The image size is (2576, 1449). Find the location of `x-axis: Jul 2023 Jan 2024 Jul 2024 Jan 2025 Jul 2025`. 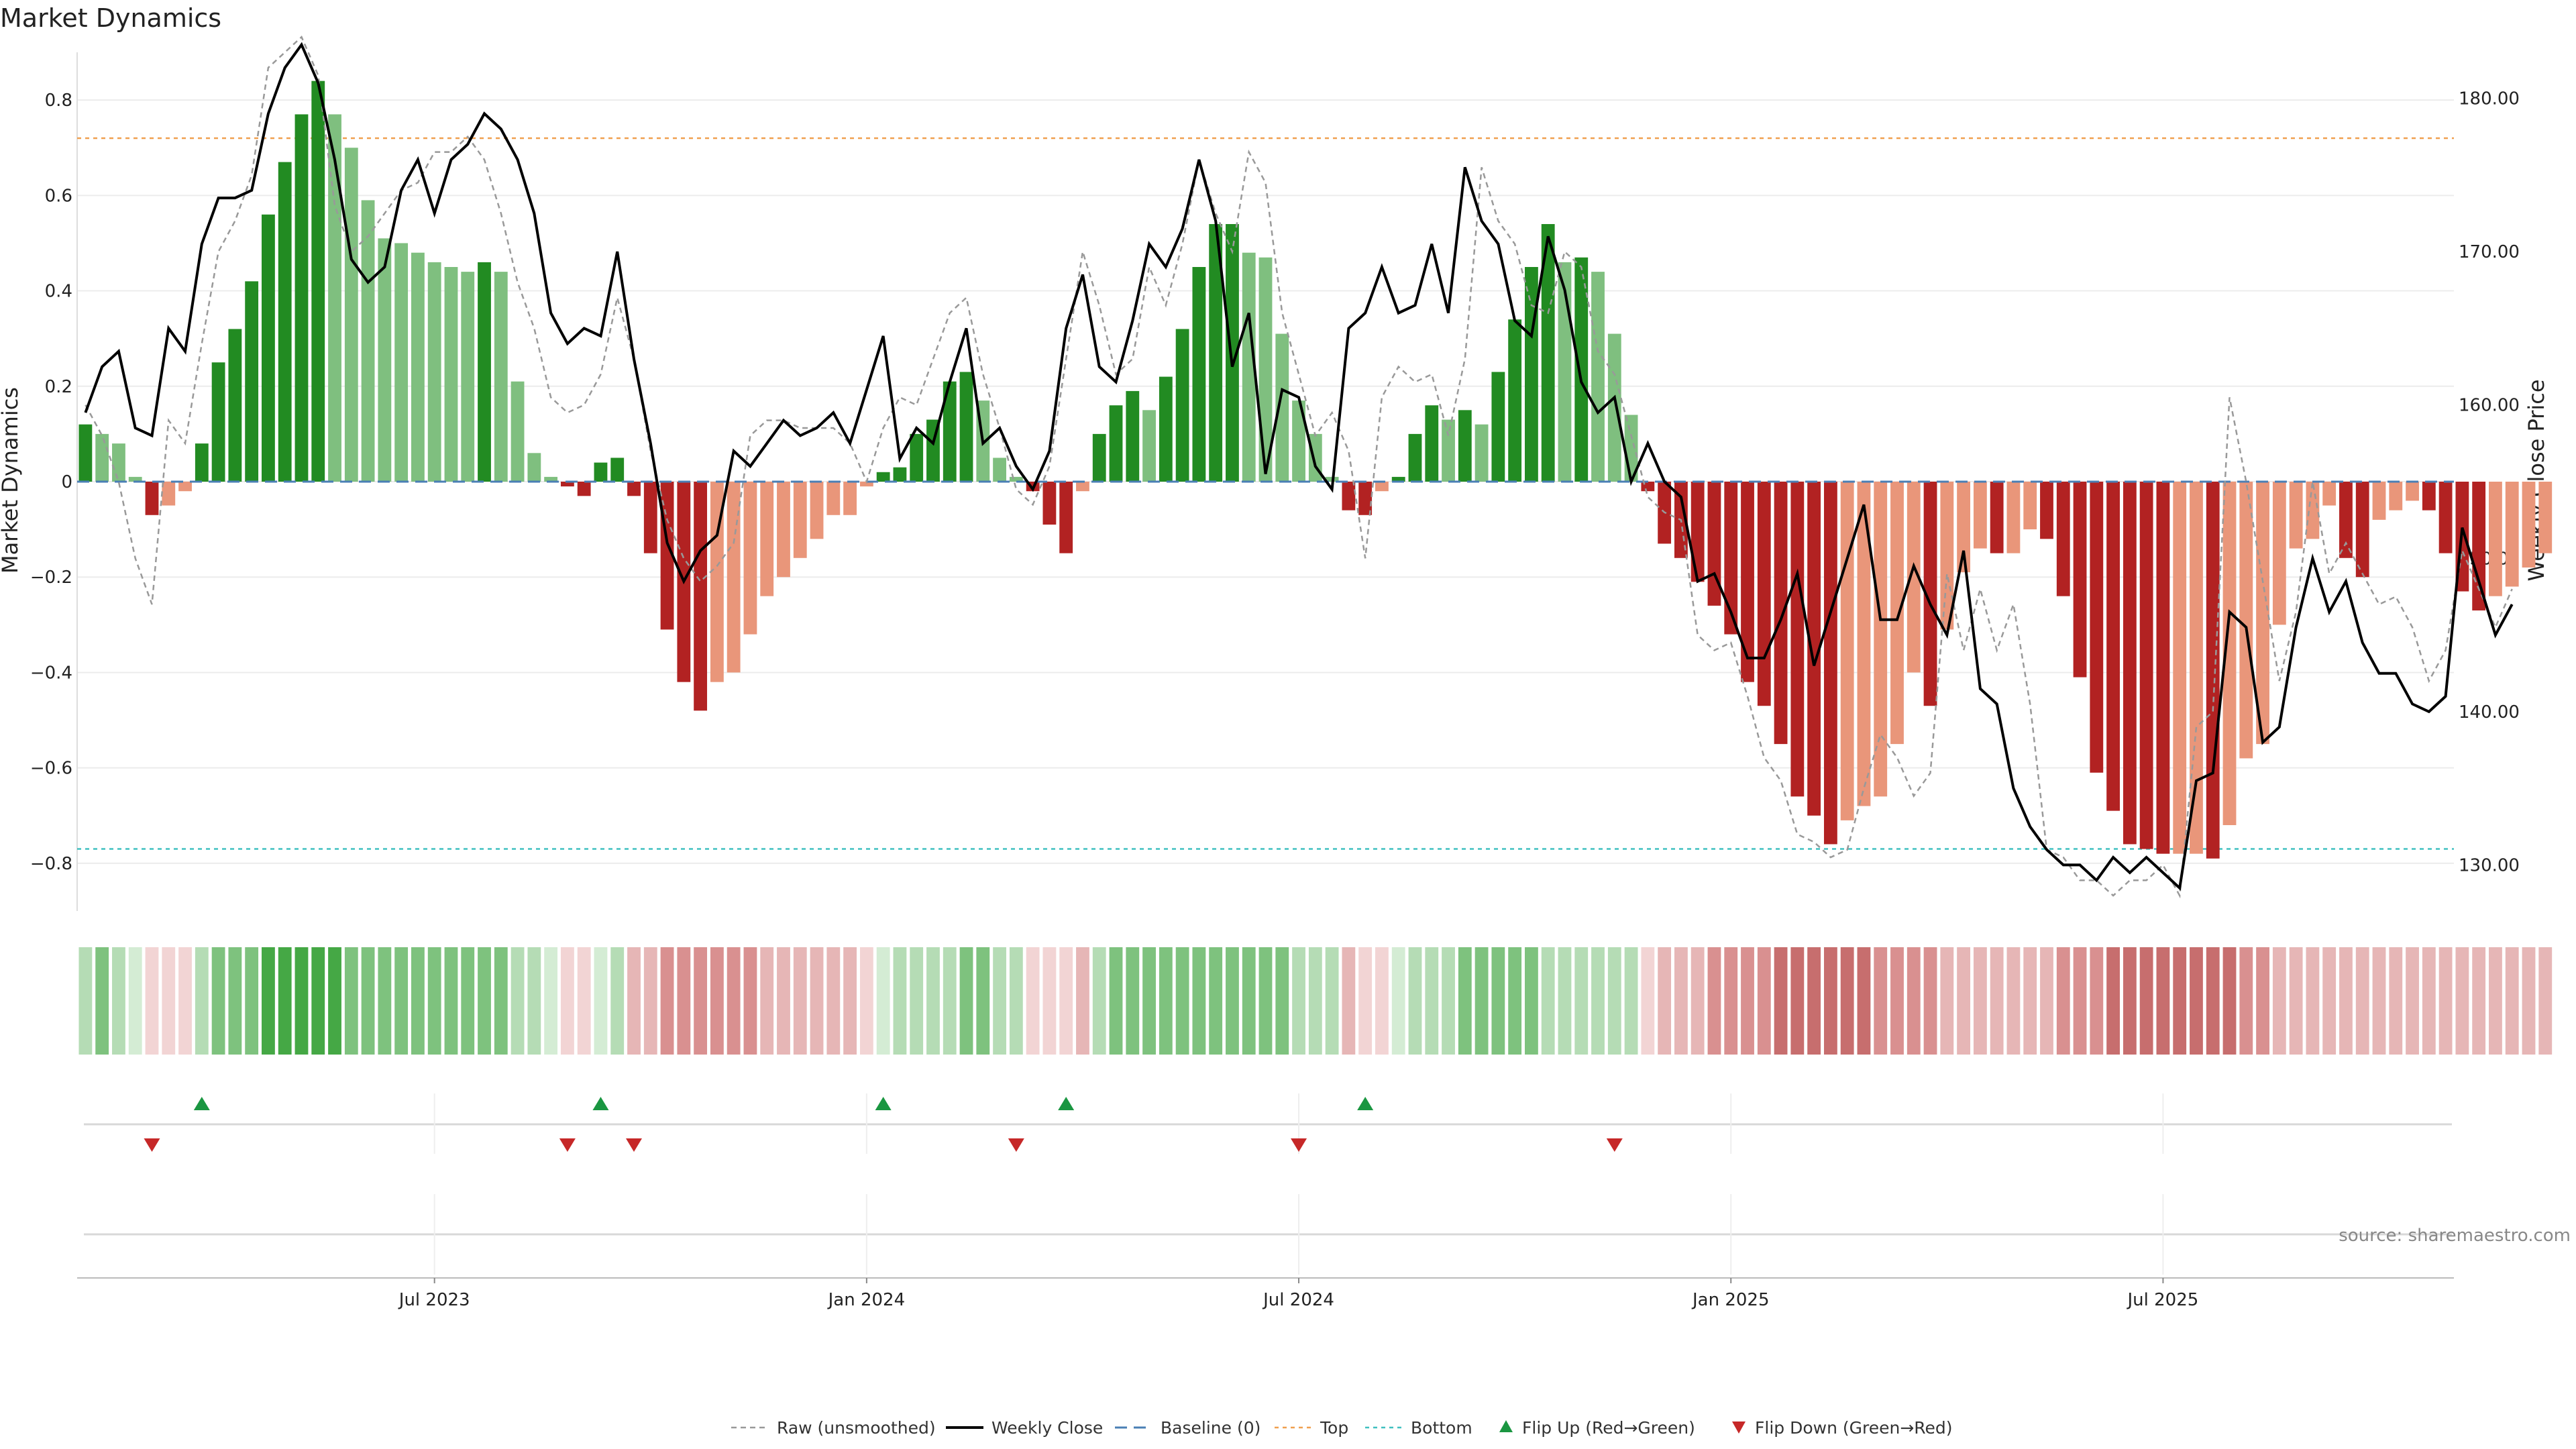

x-axis: Jul 2023 Jan 2024 Jul 2024 Jan 2025 Jul 2025 is located at coordinates (1265, 1293).